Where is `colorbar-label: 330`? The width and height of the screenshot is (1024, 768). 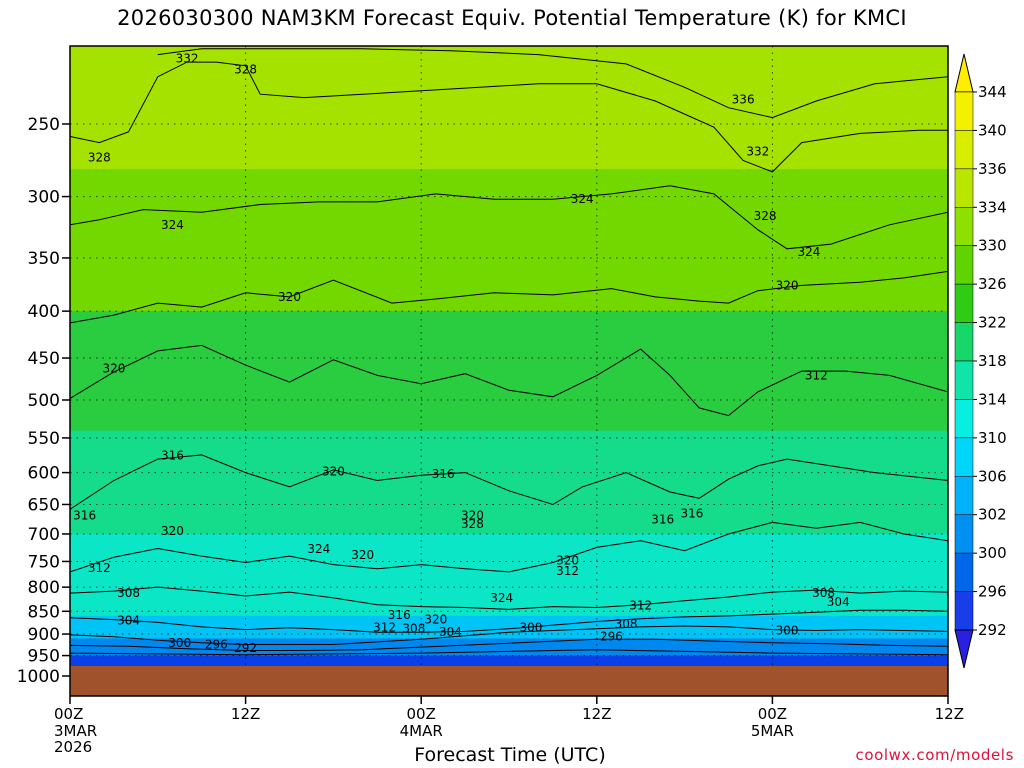 colorbar-label: 330 is located at coordinates (992, 246).